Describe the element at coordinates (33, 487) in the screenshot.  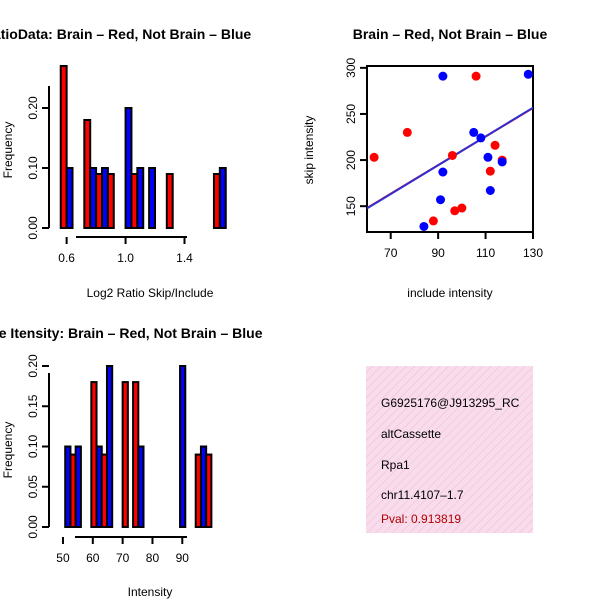
I see `y-tick-label: 0.05` at that location.